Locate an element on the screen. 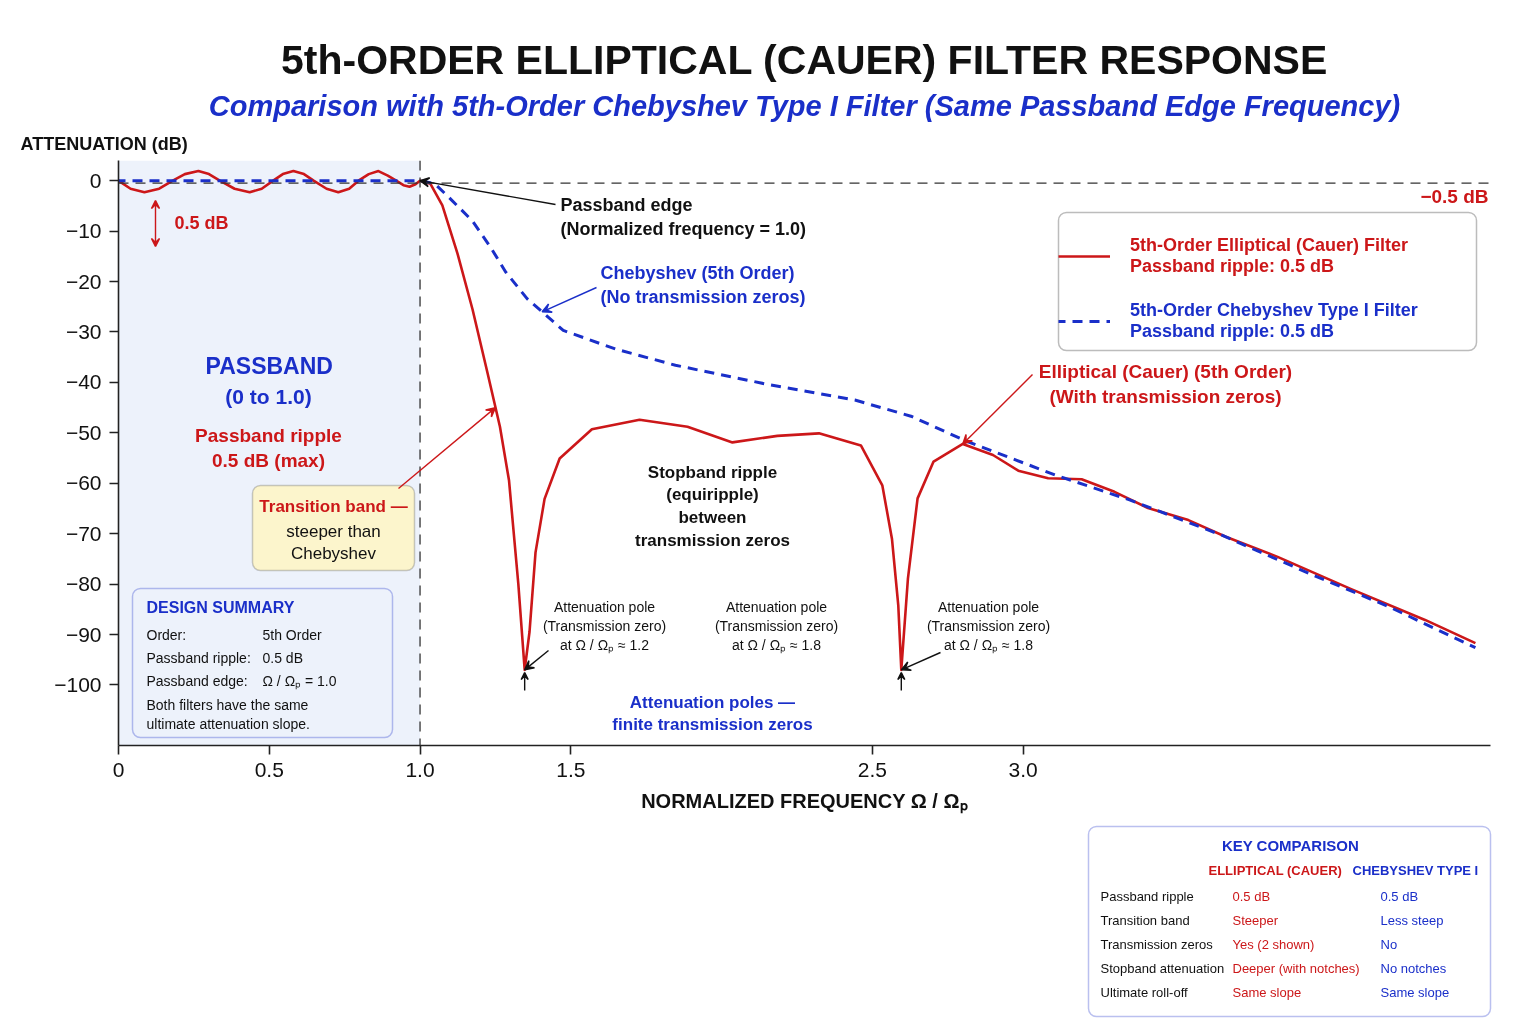 The width and height of the screenshot is (1536, 1024). x-tick-label: 0.5 is located at coordinates (269, 769).